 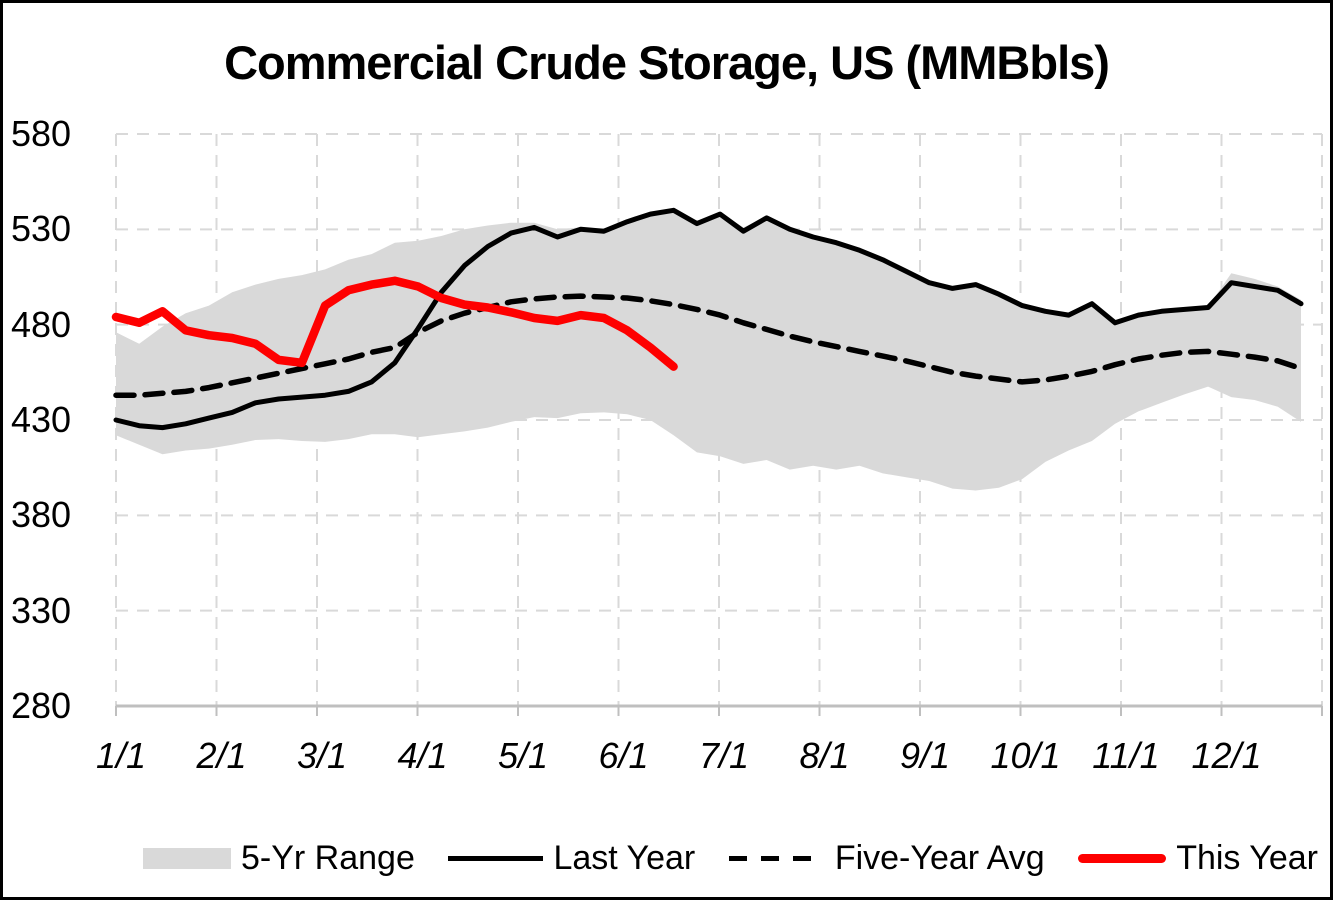 What do you see at coordinates (1247, 857) in the screenshot?
I see `legend-label: This Year` at bounding box center [1247, 857].